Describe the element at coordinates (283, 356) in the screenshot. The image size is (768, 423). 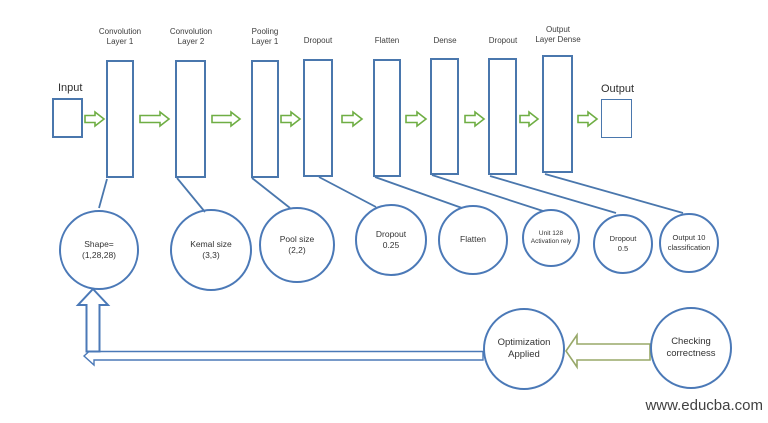
I see `loop-arrow-horizontal-icon` at that location.